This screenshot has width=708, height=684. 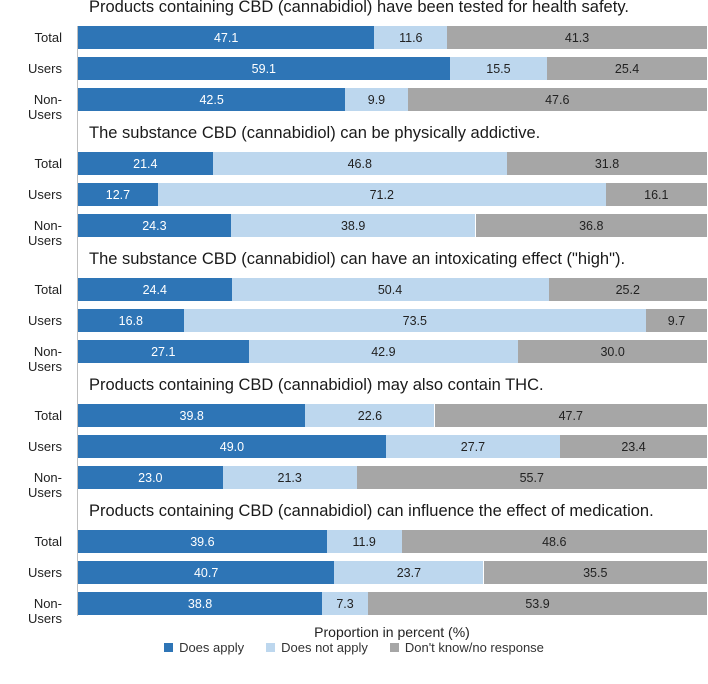 I want to click on bar-segment-3-users-does-not-apply: 73.5, so click(x=414, y=320).